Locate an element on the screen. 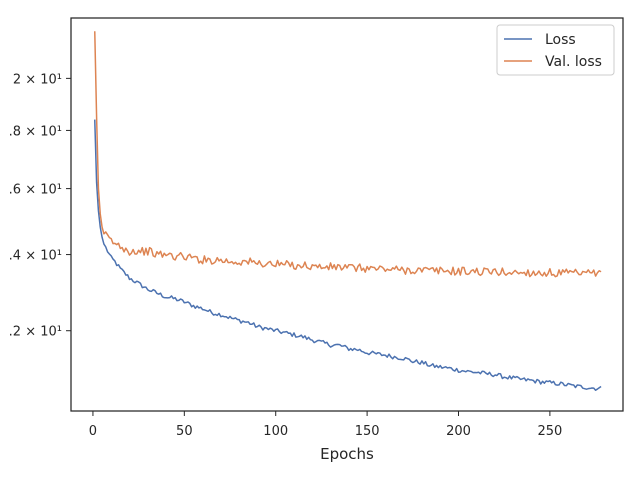 The image size is (640, 480). legend-box is located at coordinates (555, 50).